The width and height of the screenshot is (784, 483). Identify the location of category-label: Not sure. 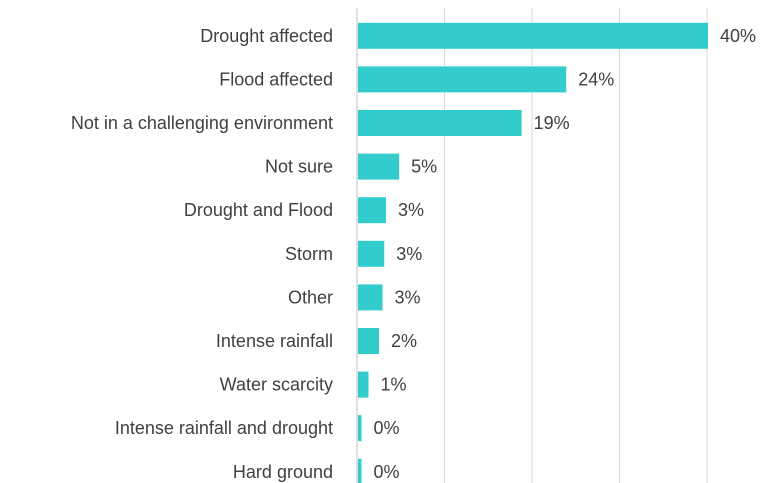
(299, 167).